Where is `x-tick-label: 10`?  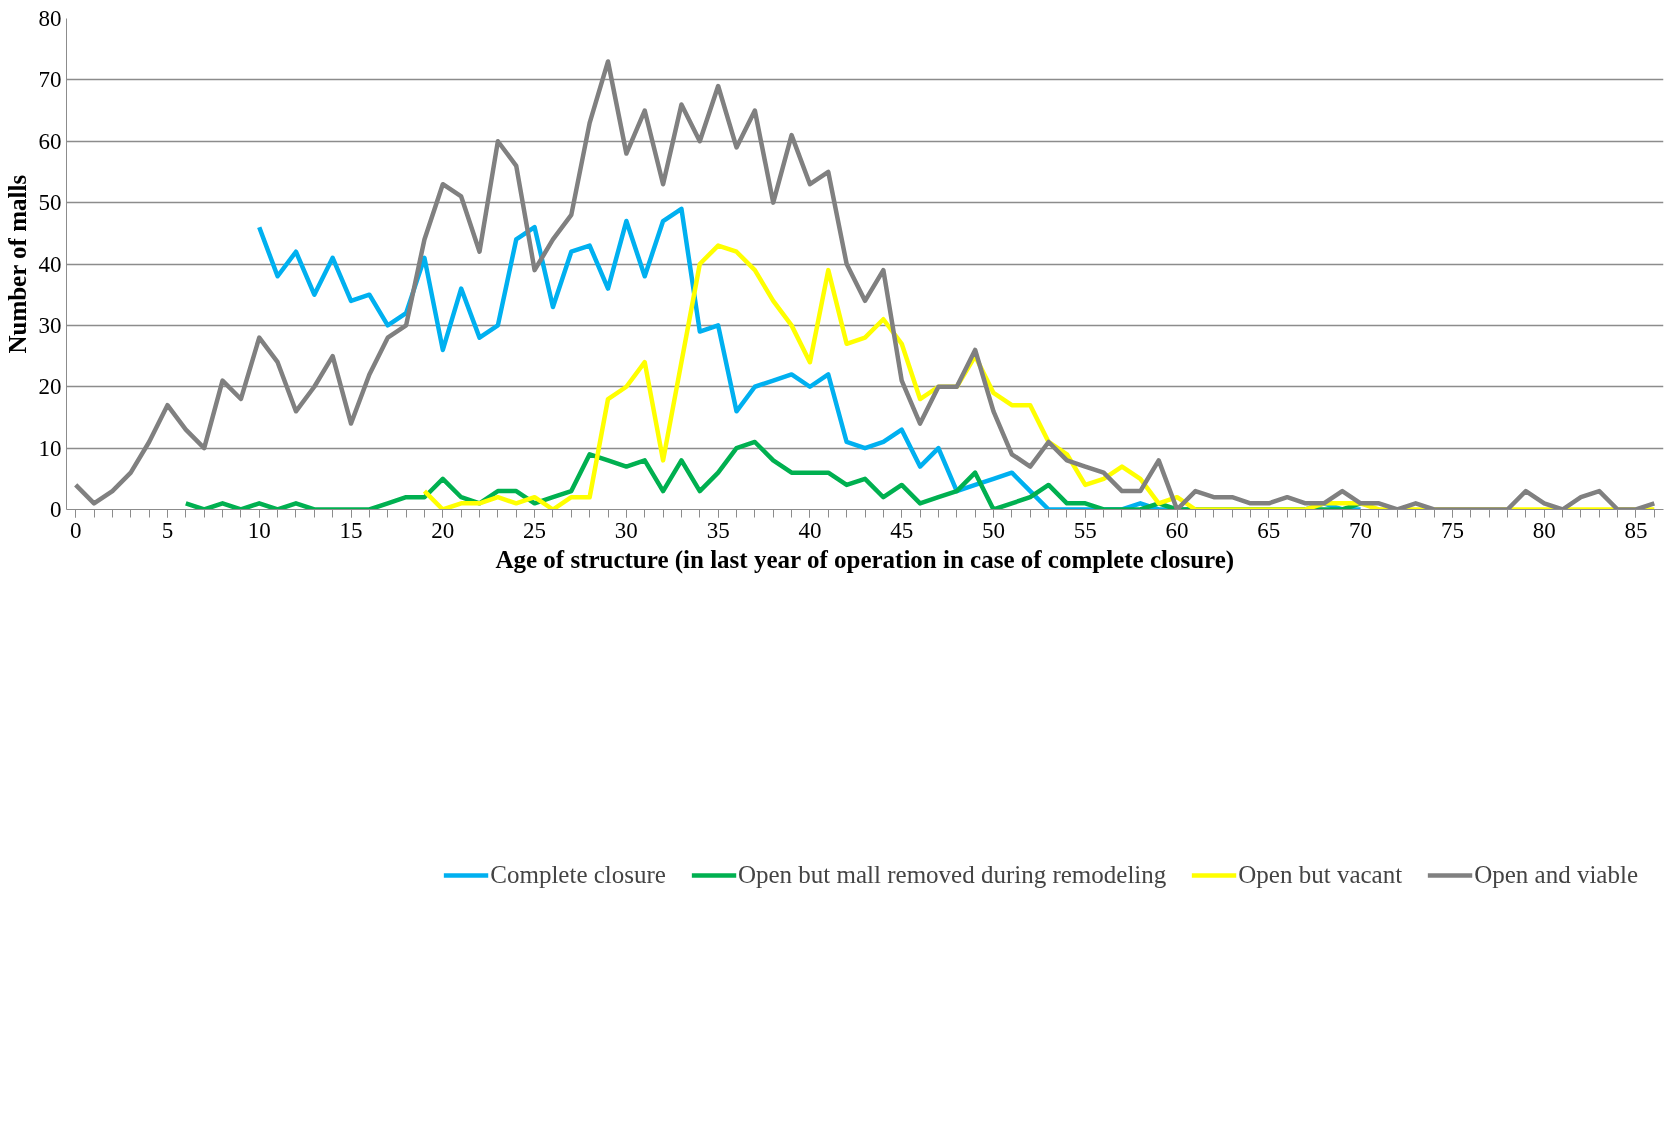
x-tick-label: 10 is located at coordinates (259, 530).